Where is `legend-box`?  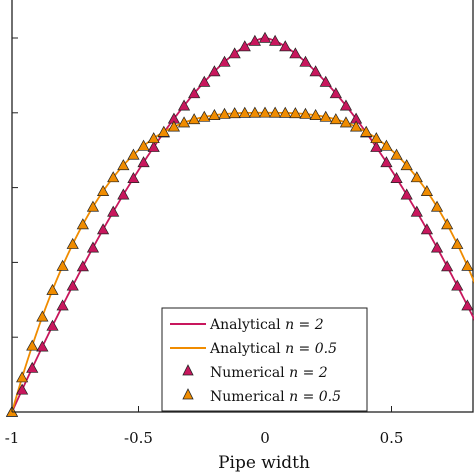
legend-box is located at coordinates (264, 359).